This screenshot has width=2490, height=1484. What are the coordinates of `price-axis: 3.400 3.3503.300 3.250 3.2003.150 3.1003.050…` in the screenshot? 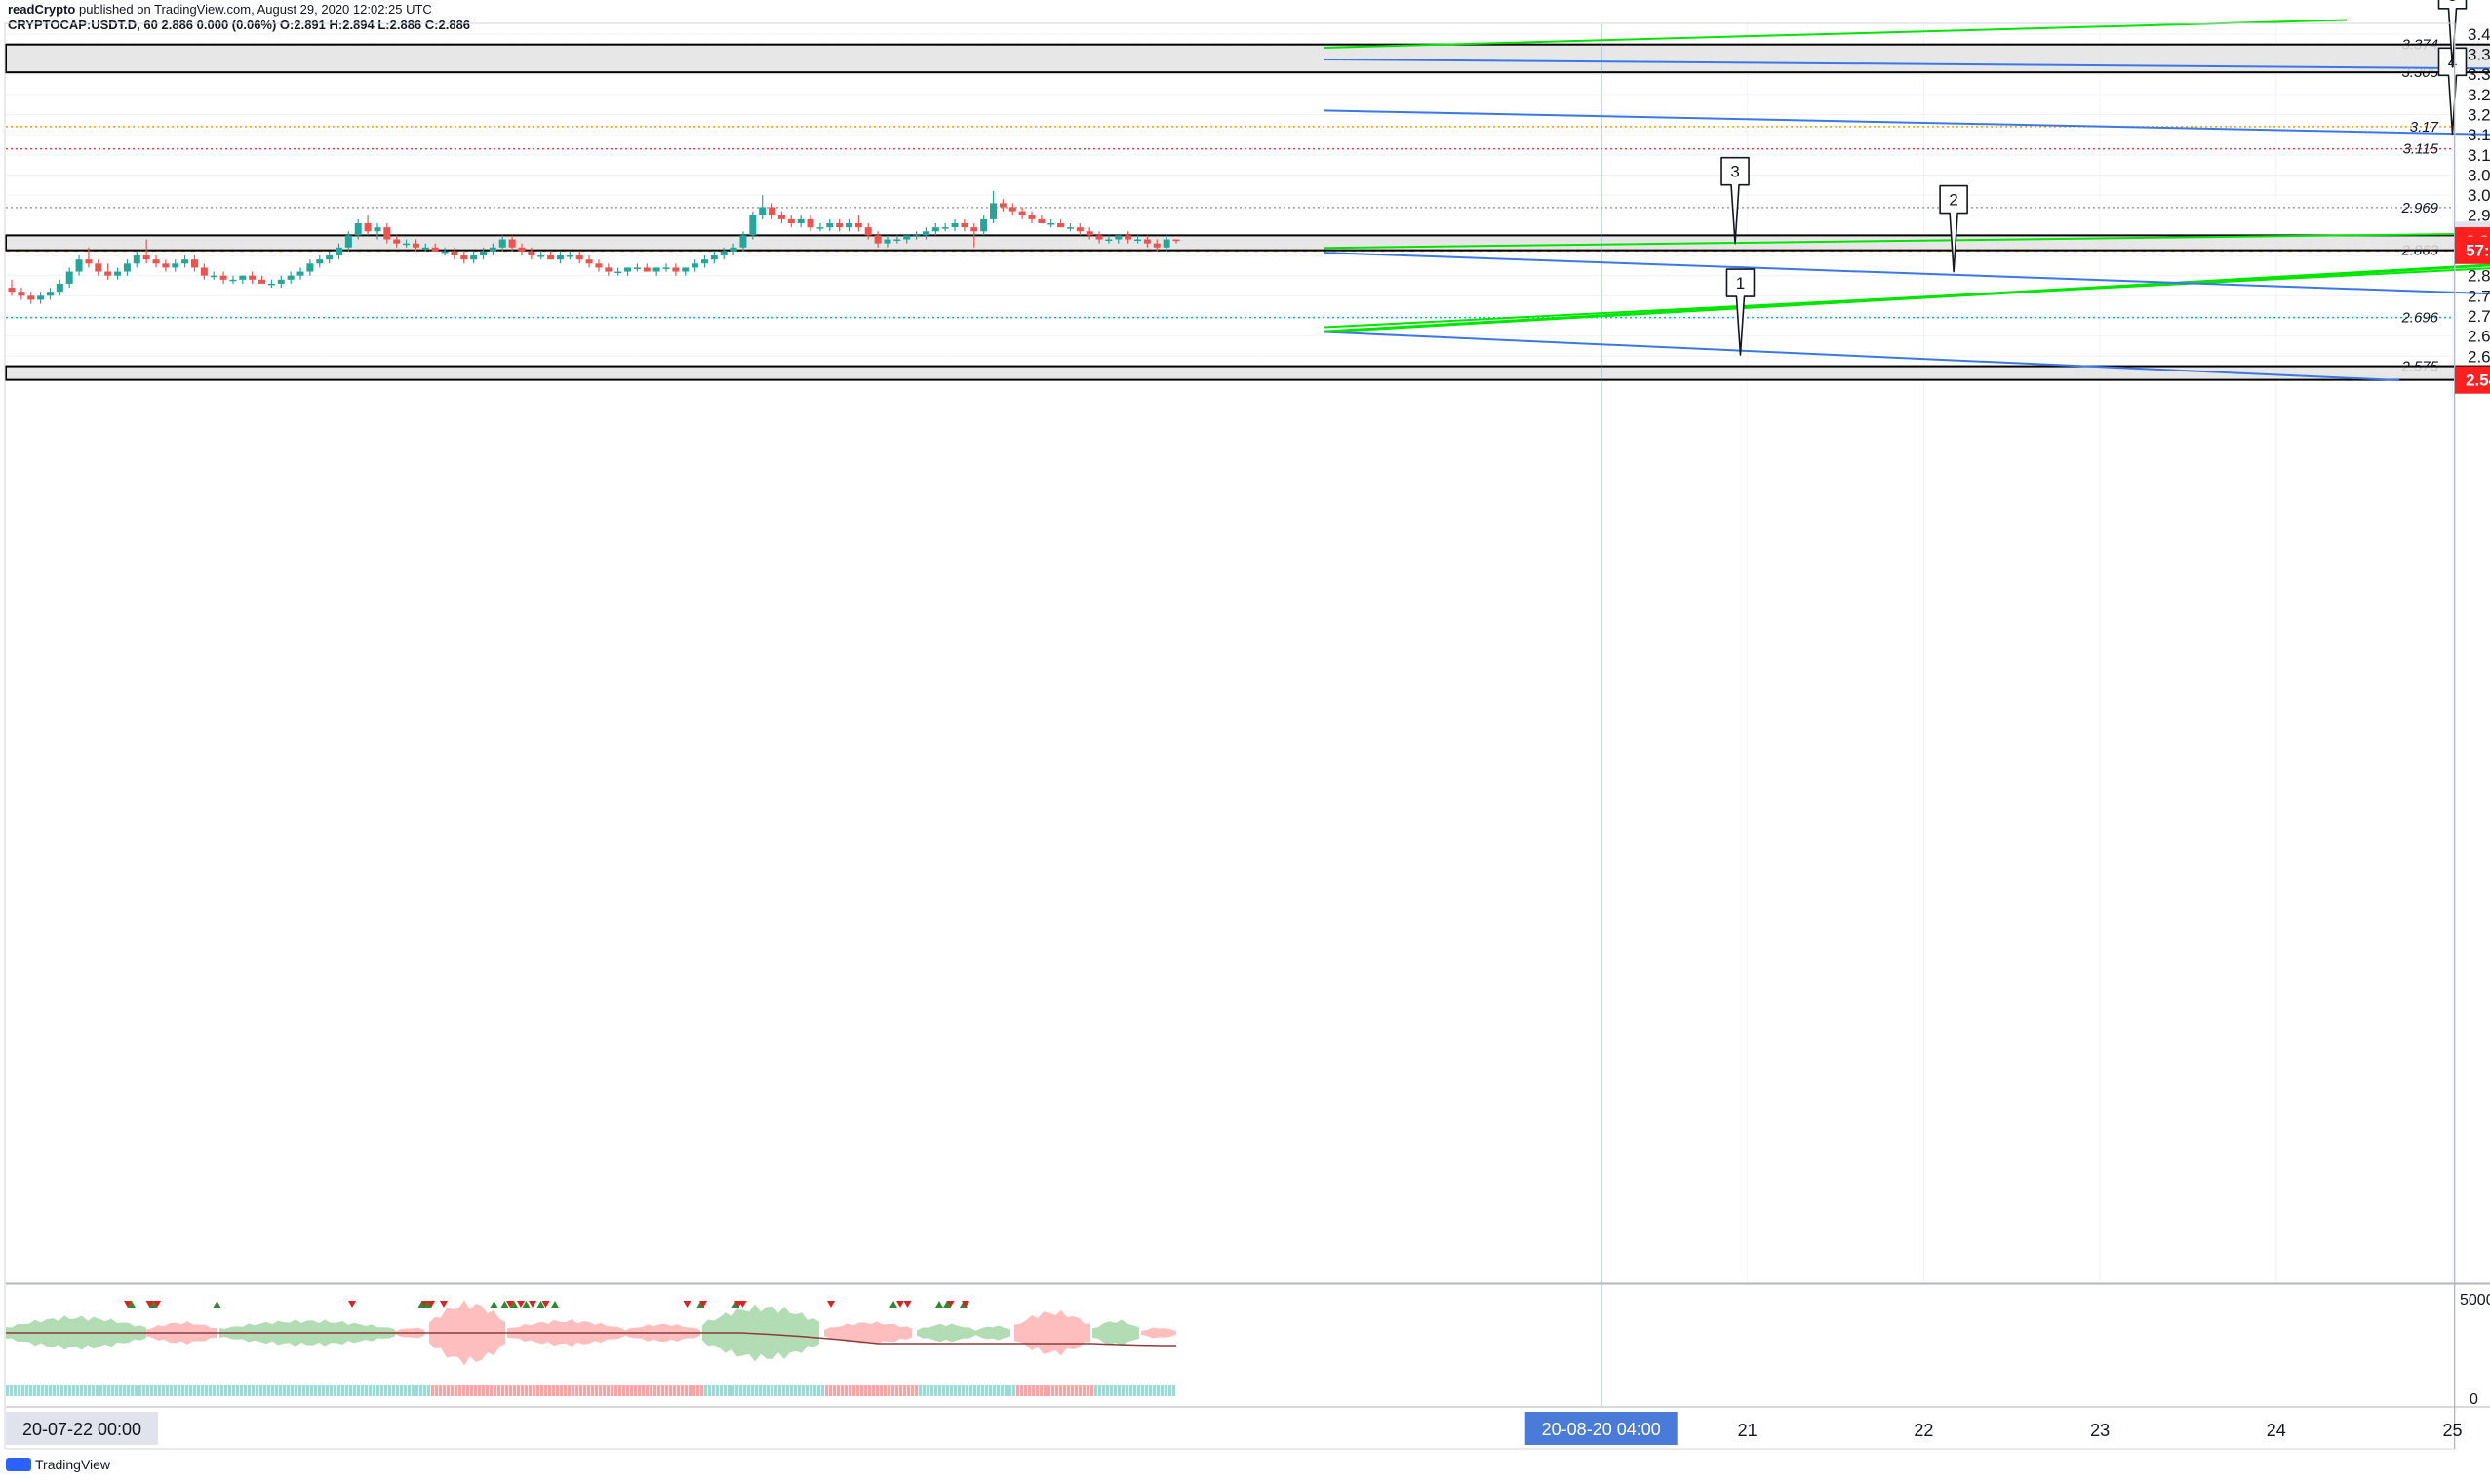 It's located at (2472, 716).